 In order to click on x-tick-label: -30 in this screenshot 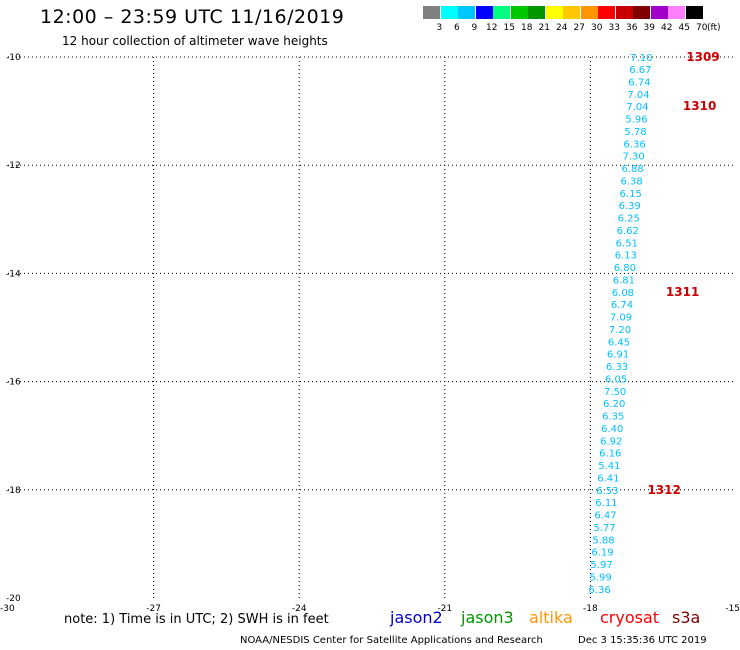, I will do `click(7, 609)`.